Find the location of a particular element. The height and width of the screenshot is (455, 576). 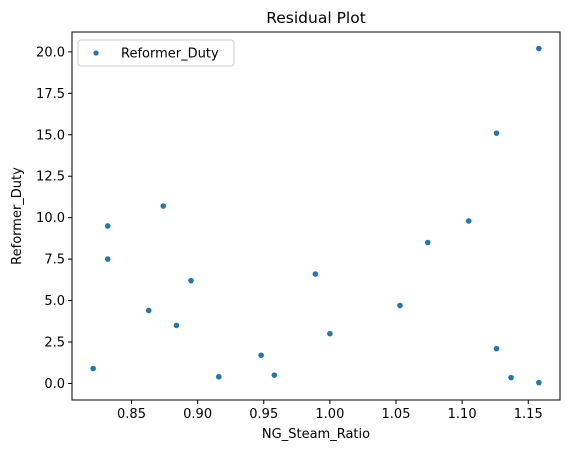

x-tick-label: 1.15 is located at coordinates (528, 414).